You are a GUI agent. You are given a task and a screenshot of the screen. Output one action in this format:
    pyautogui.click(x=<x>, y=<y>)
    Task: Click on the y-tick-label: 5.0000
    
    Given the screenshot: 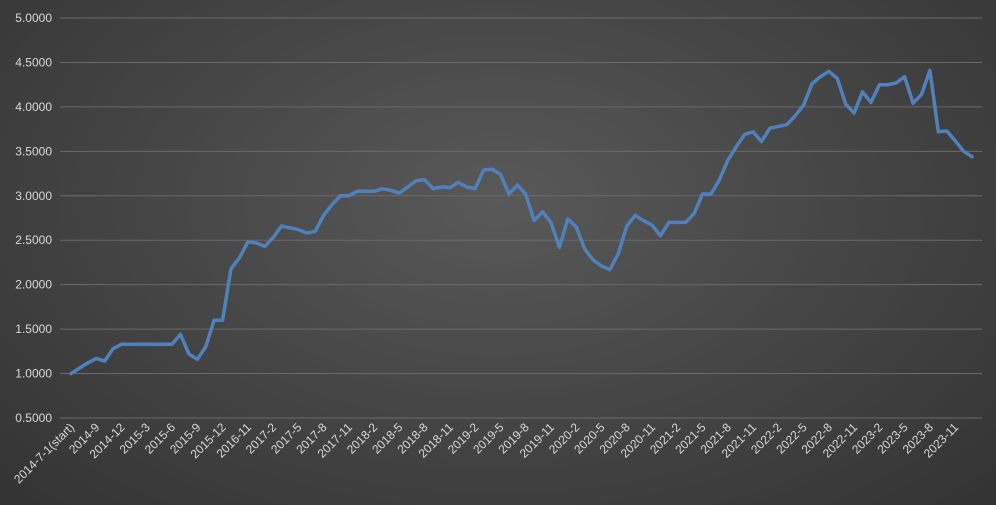 What is the action you would take?
    pyautogui.click(x=33, y=18)
    